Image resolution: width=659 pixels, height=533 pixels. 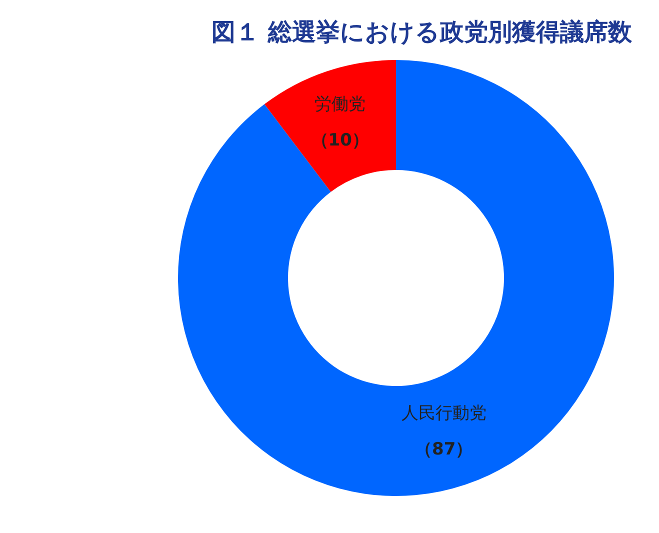 What do you see at coordinates (340, 104) in the screenshot?
I see `slice-label: 労働党` at bounding box center [340, 104].